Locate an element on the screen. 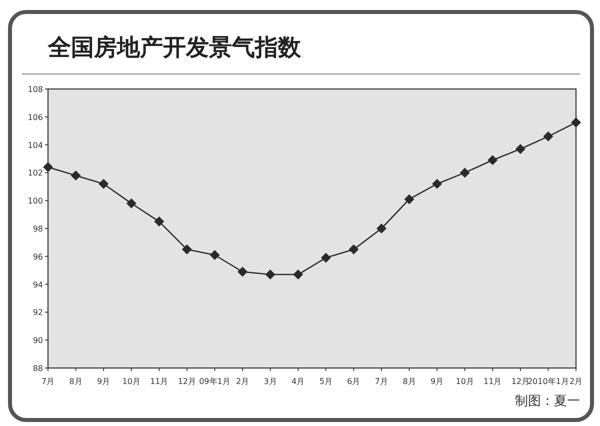  chart-title: 全国房地产开发景气指数 is located at coordinates (174, 47).